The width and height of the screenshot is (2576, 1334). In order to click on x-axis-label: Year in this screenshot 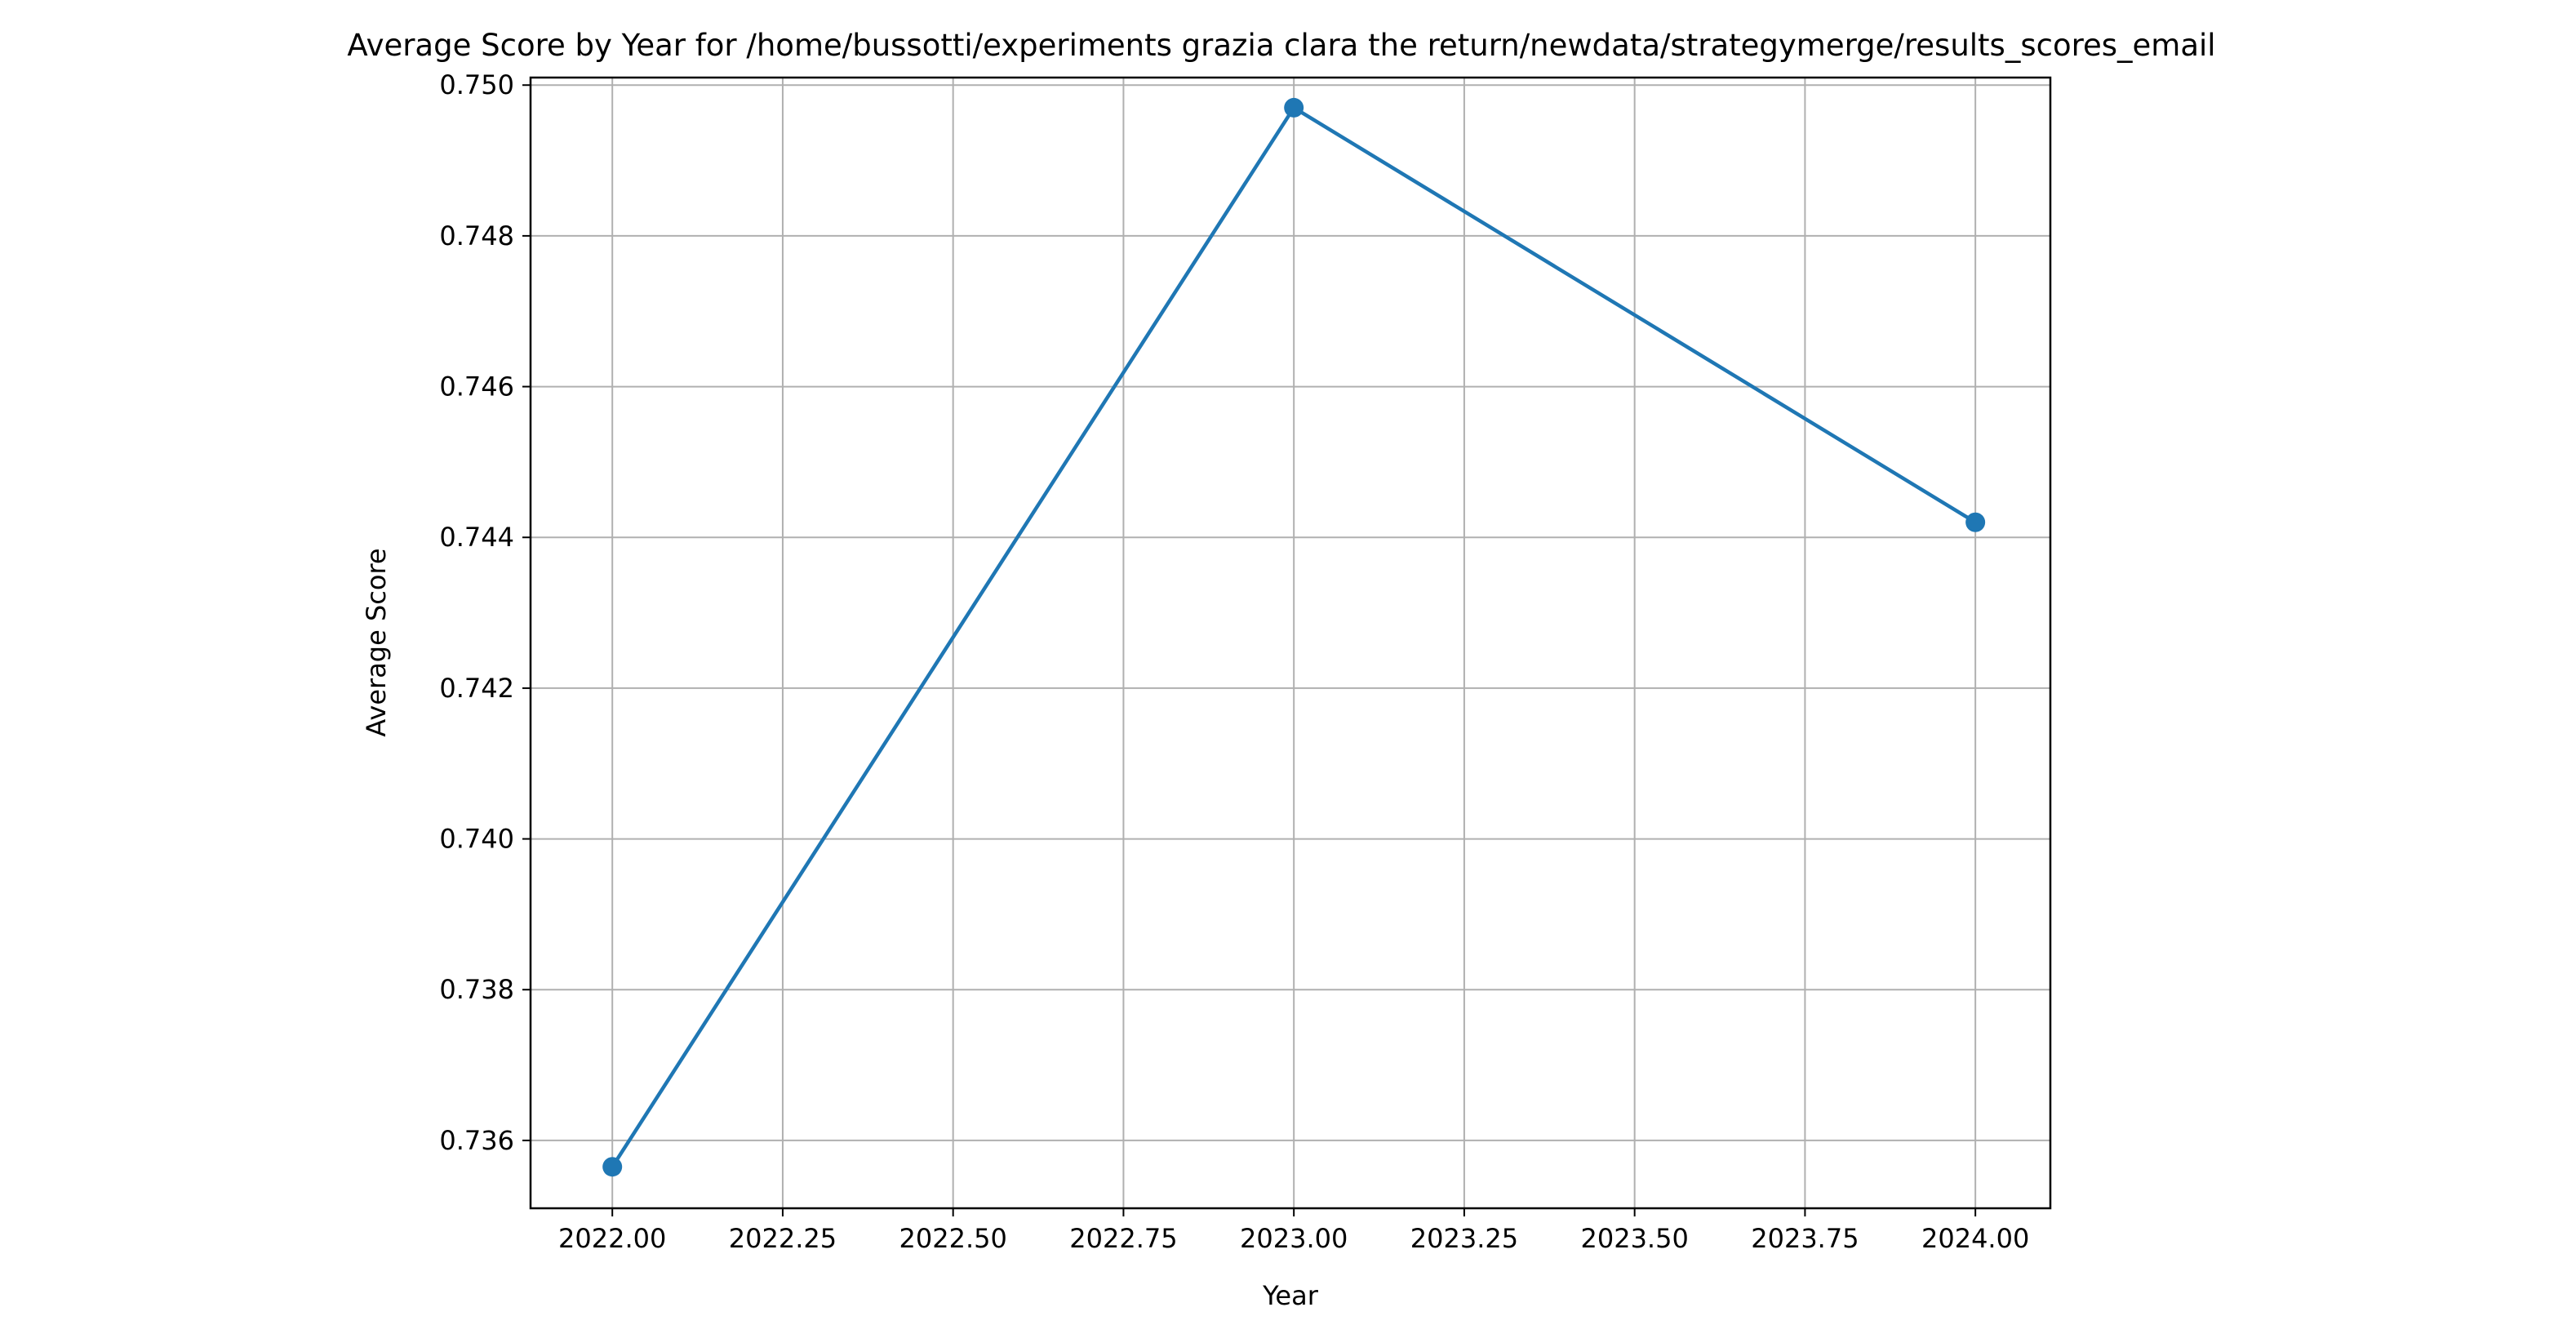, I will do `click(1290, 1295)`.